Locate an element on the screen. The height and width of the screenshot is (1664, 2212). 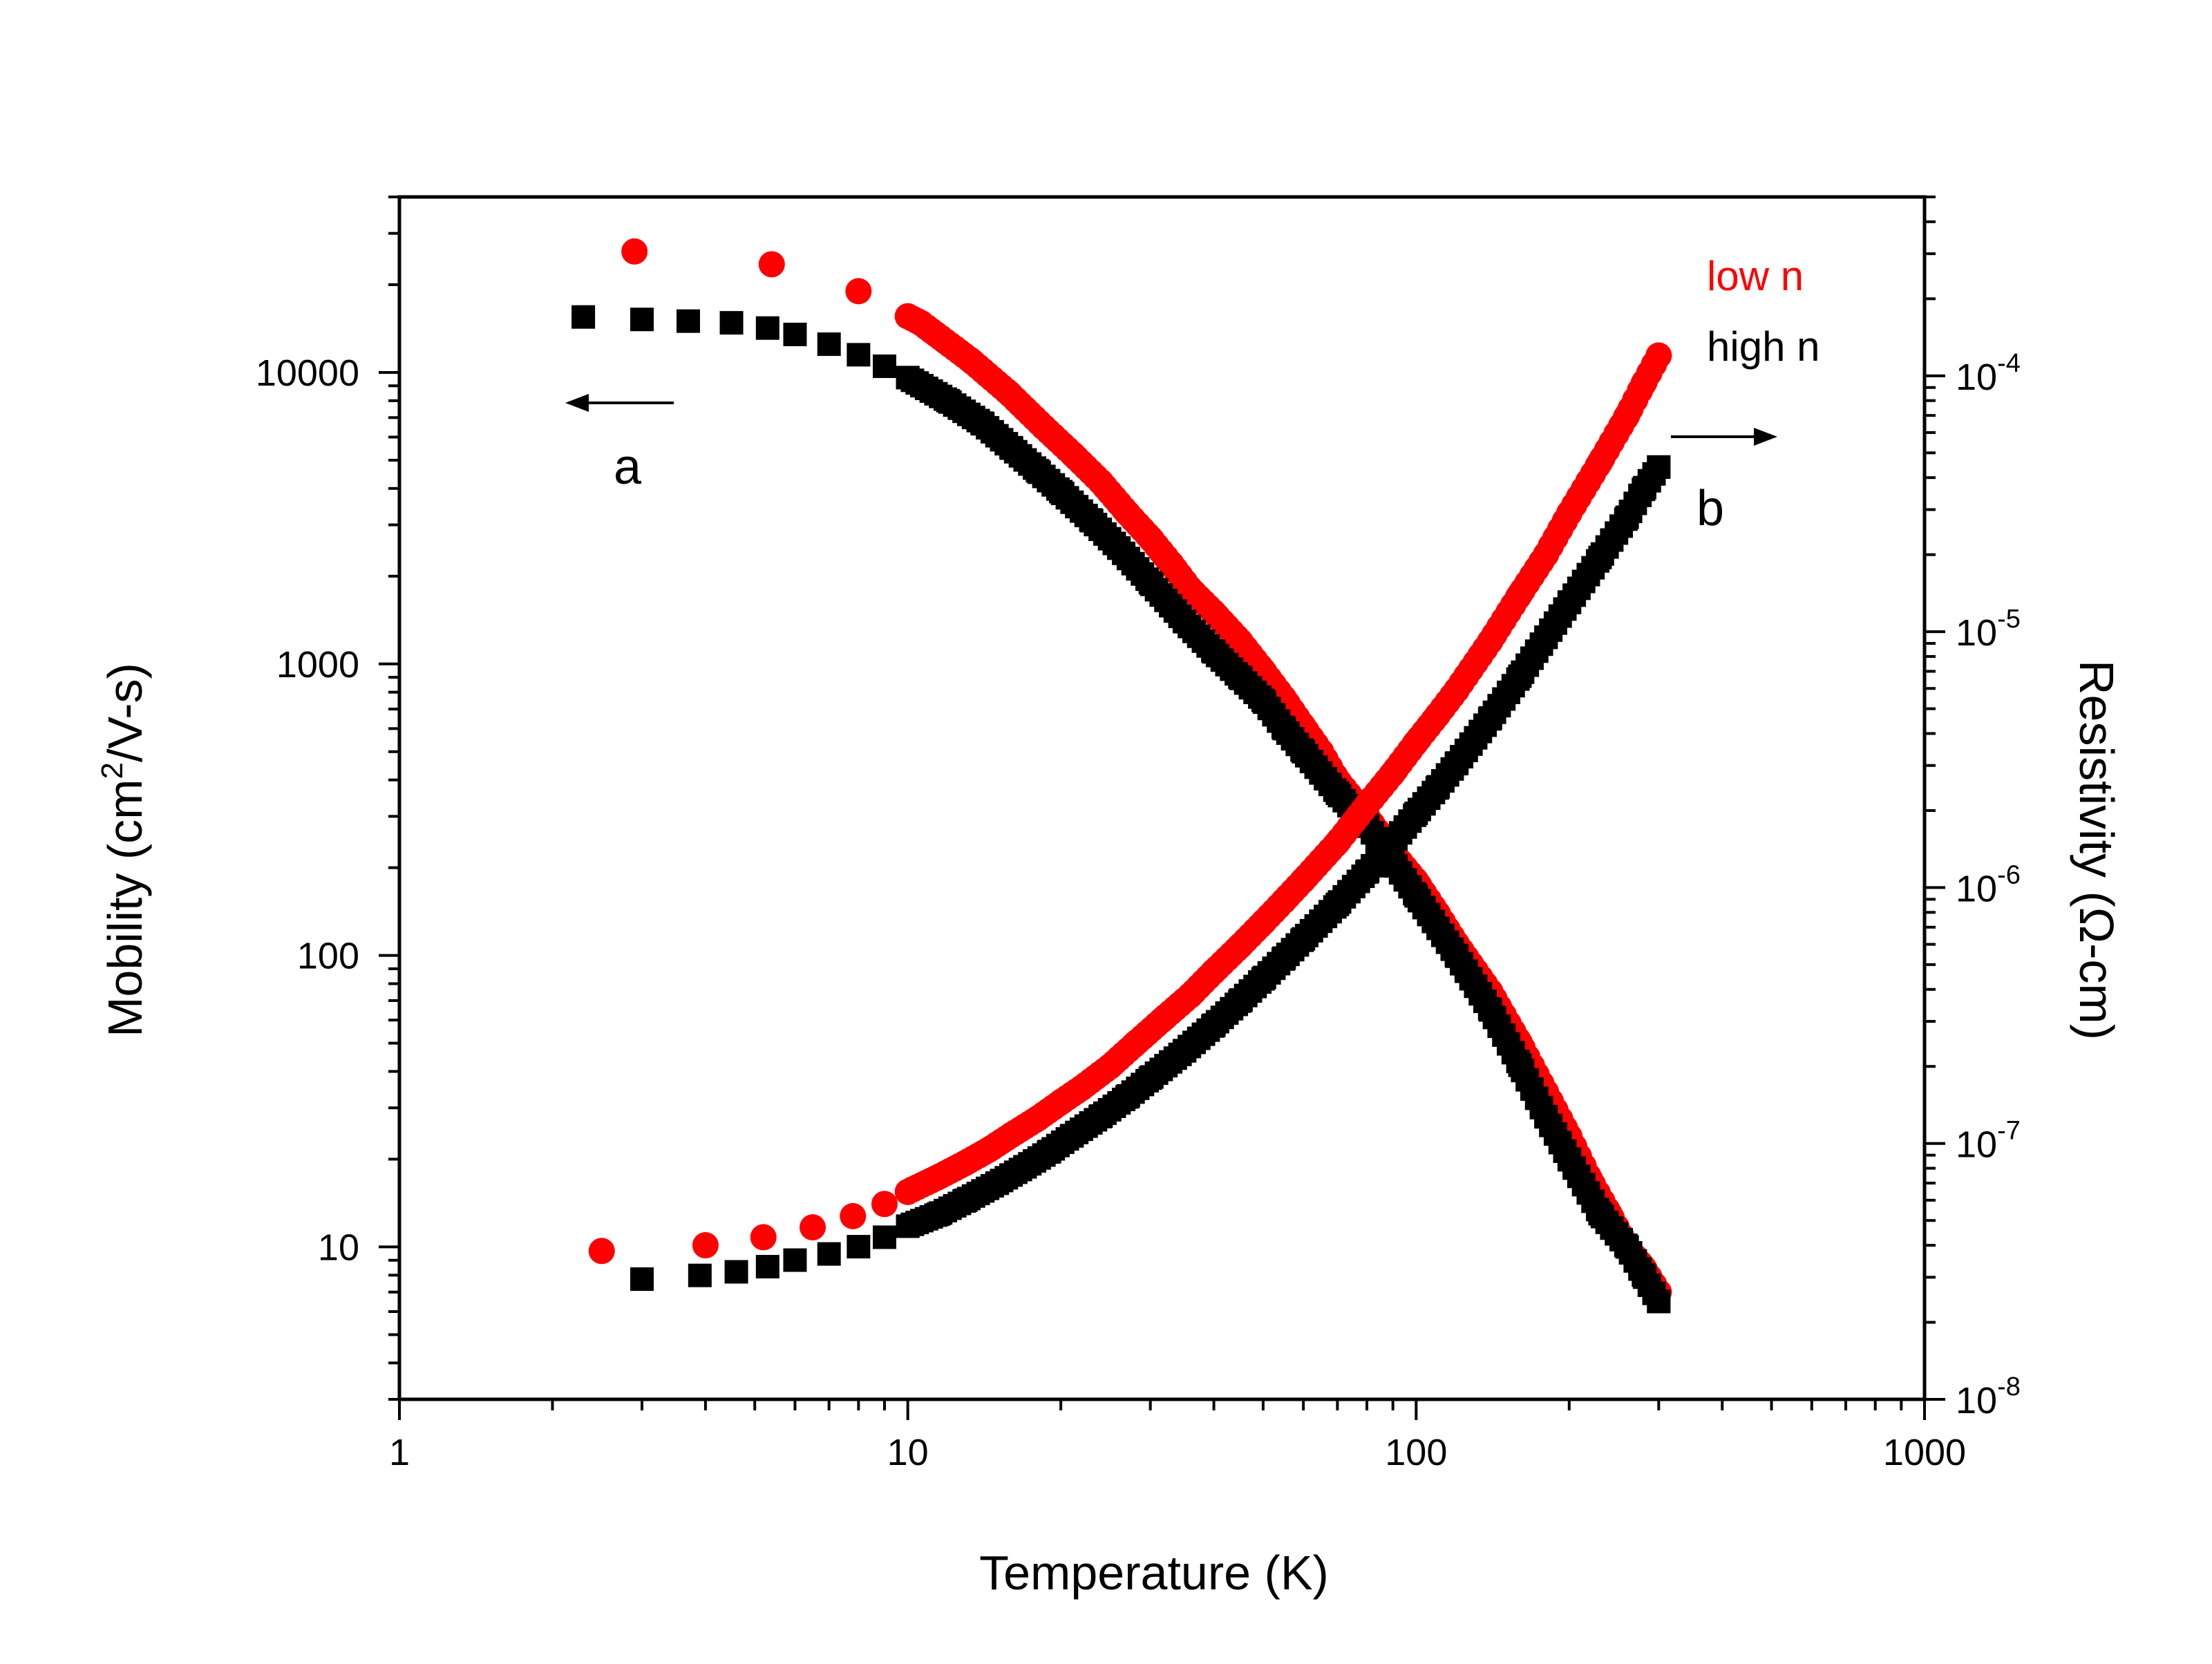
y-axis-left-title: Mobility (cm2/V-s) is located at coordinates (123, 850).